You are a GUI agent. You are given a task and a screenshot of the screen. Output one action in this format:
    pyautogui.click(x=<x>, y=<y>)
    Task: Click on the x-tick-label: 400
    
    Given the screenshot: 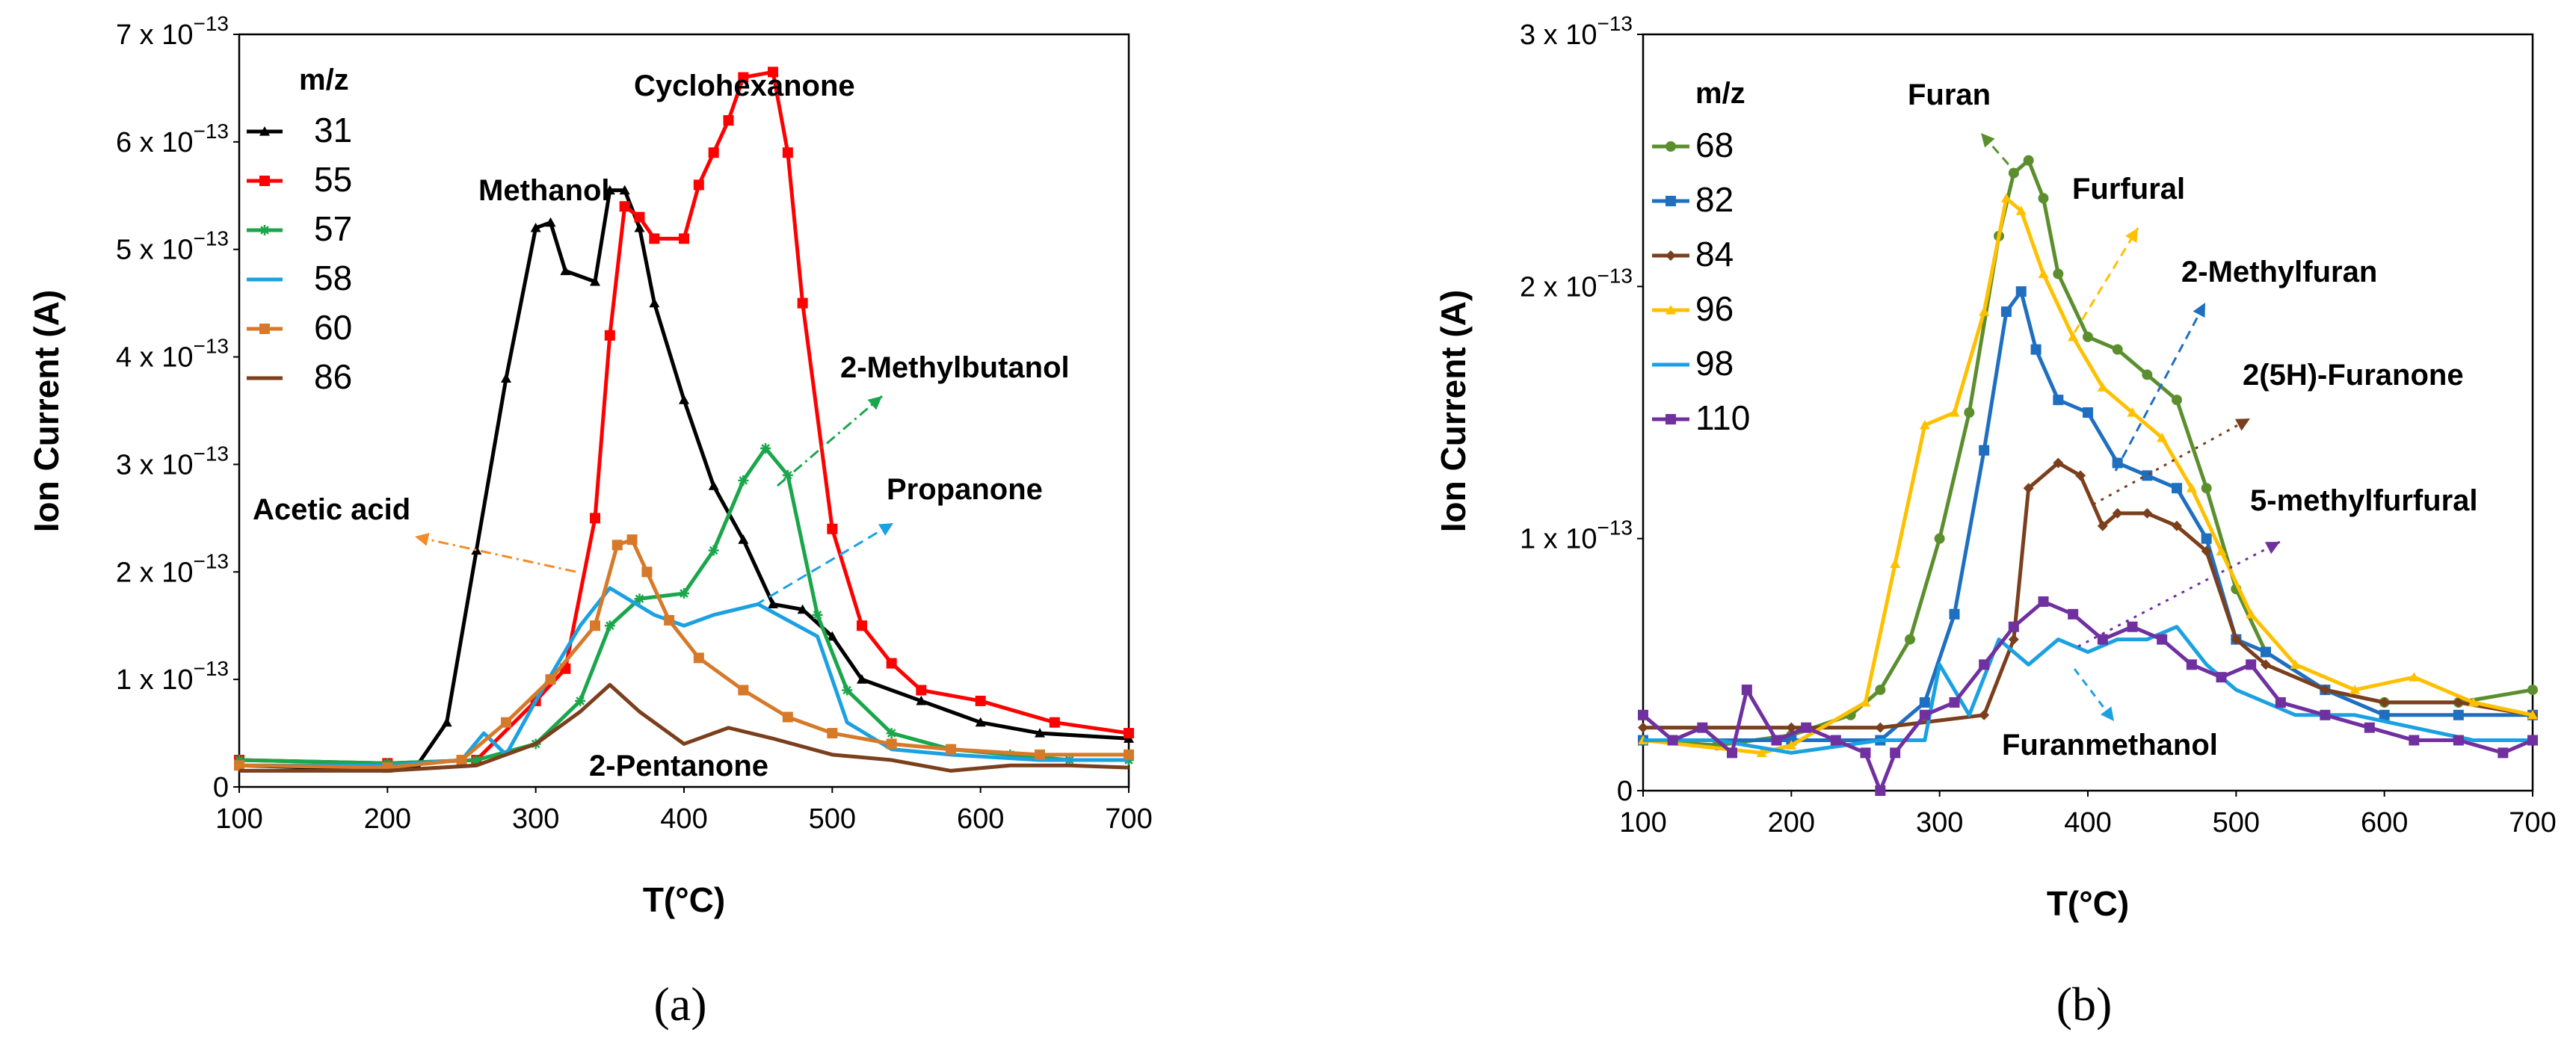 What is the action you would take?
    pyautogui.click(x=683, y=819)
    